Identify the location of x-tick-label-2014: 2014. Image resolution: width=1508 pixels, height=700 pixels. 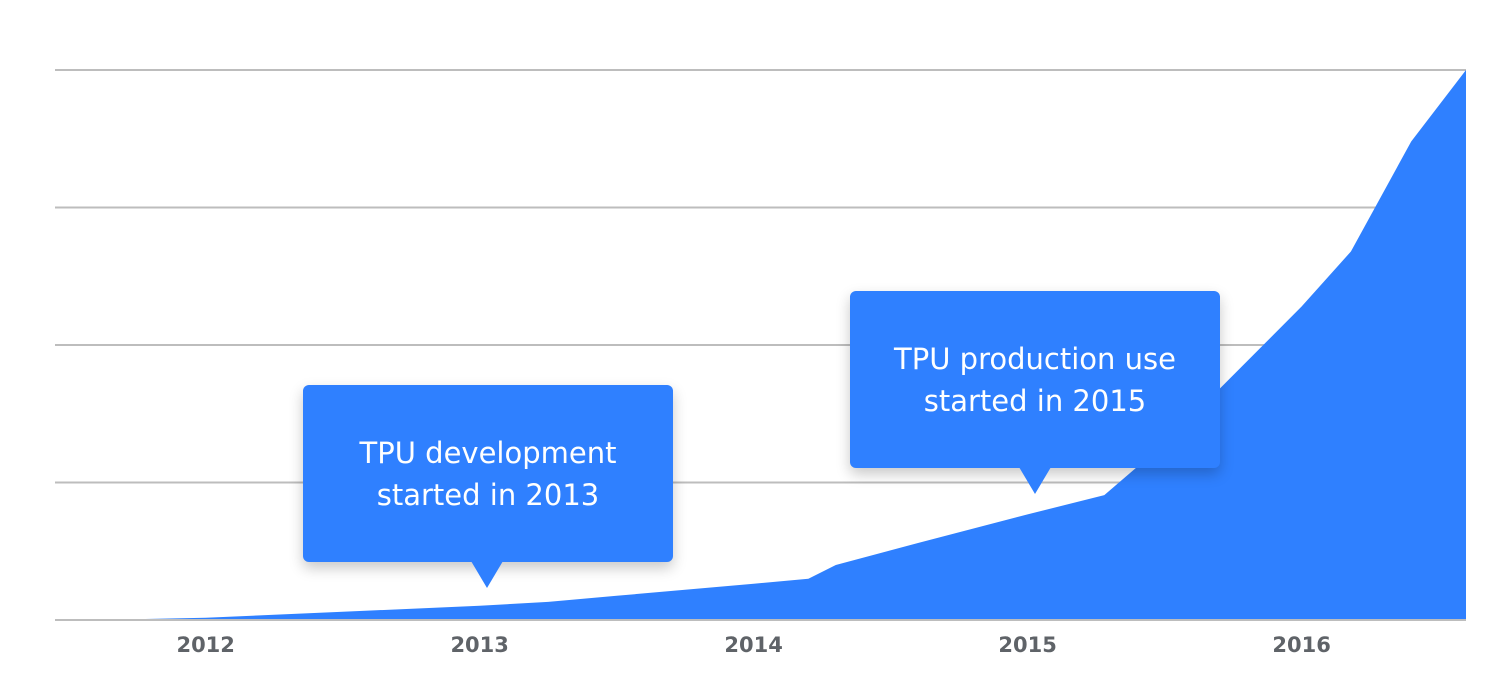
(753, 645).